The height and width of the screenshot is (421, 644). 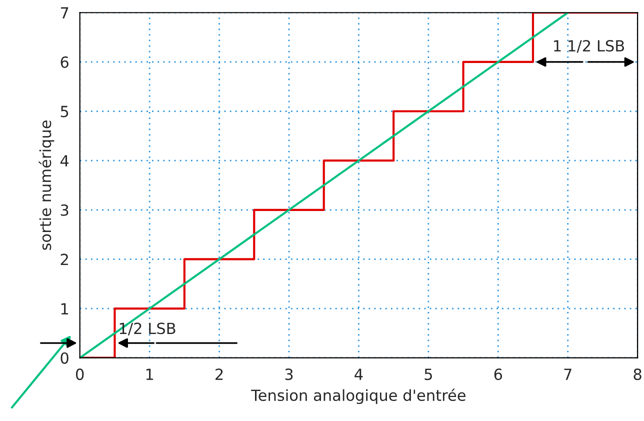 I want to click on y-tick-label: 5, so click(x=64, y=112).